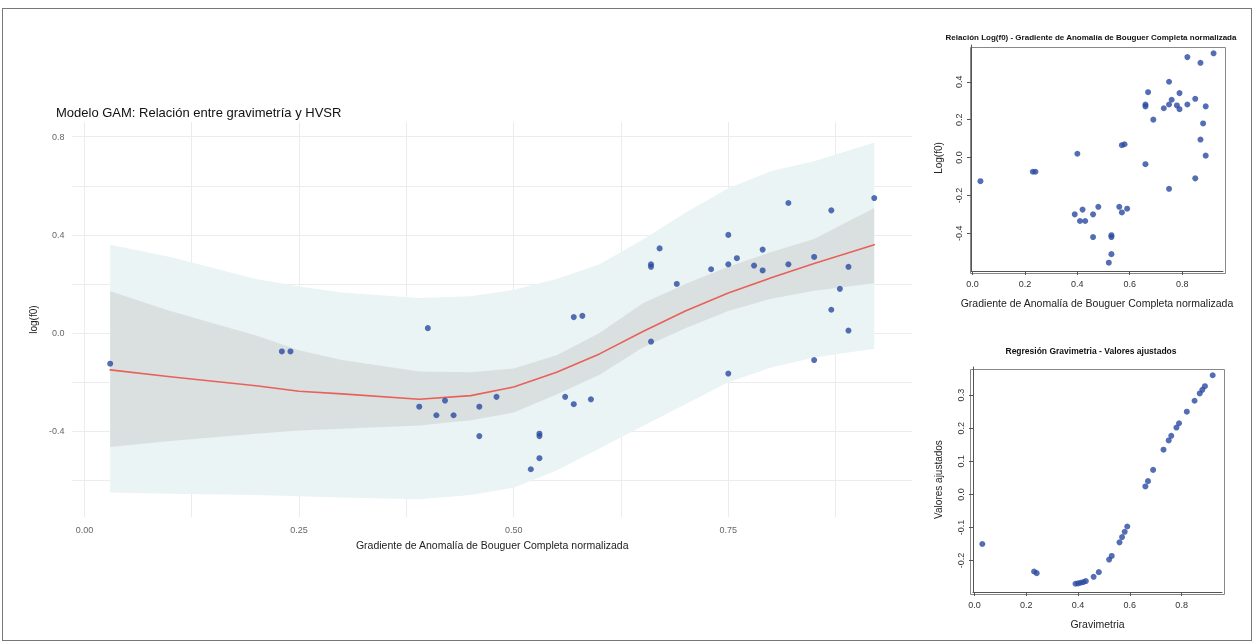 The width and height of the screenshot is (1257, 643). What do you see at coordinates (299, 529) in the screenshot?
I see `x-tick-label: 0.25` at bounding box center [299, 529].